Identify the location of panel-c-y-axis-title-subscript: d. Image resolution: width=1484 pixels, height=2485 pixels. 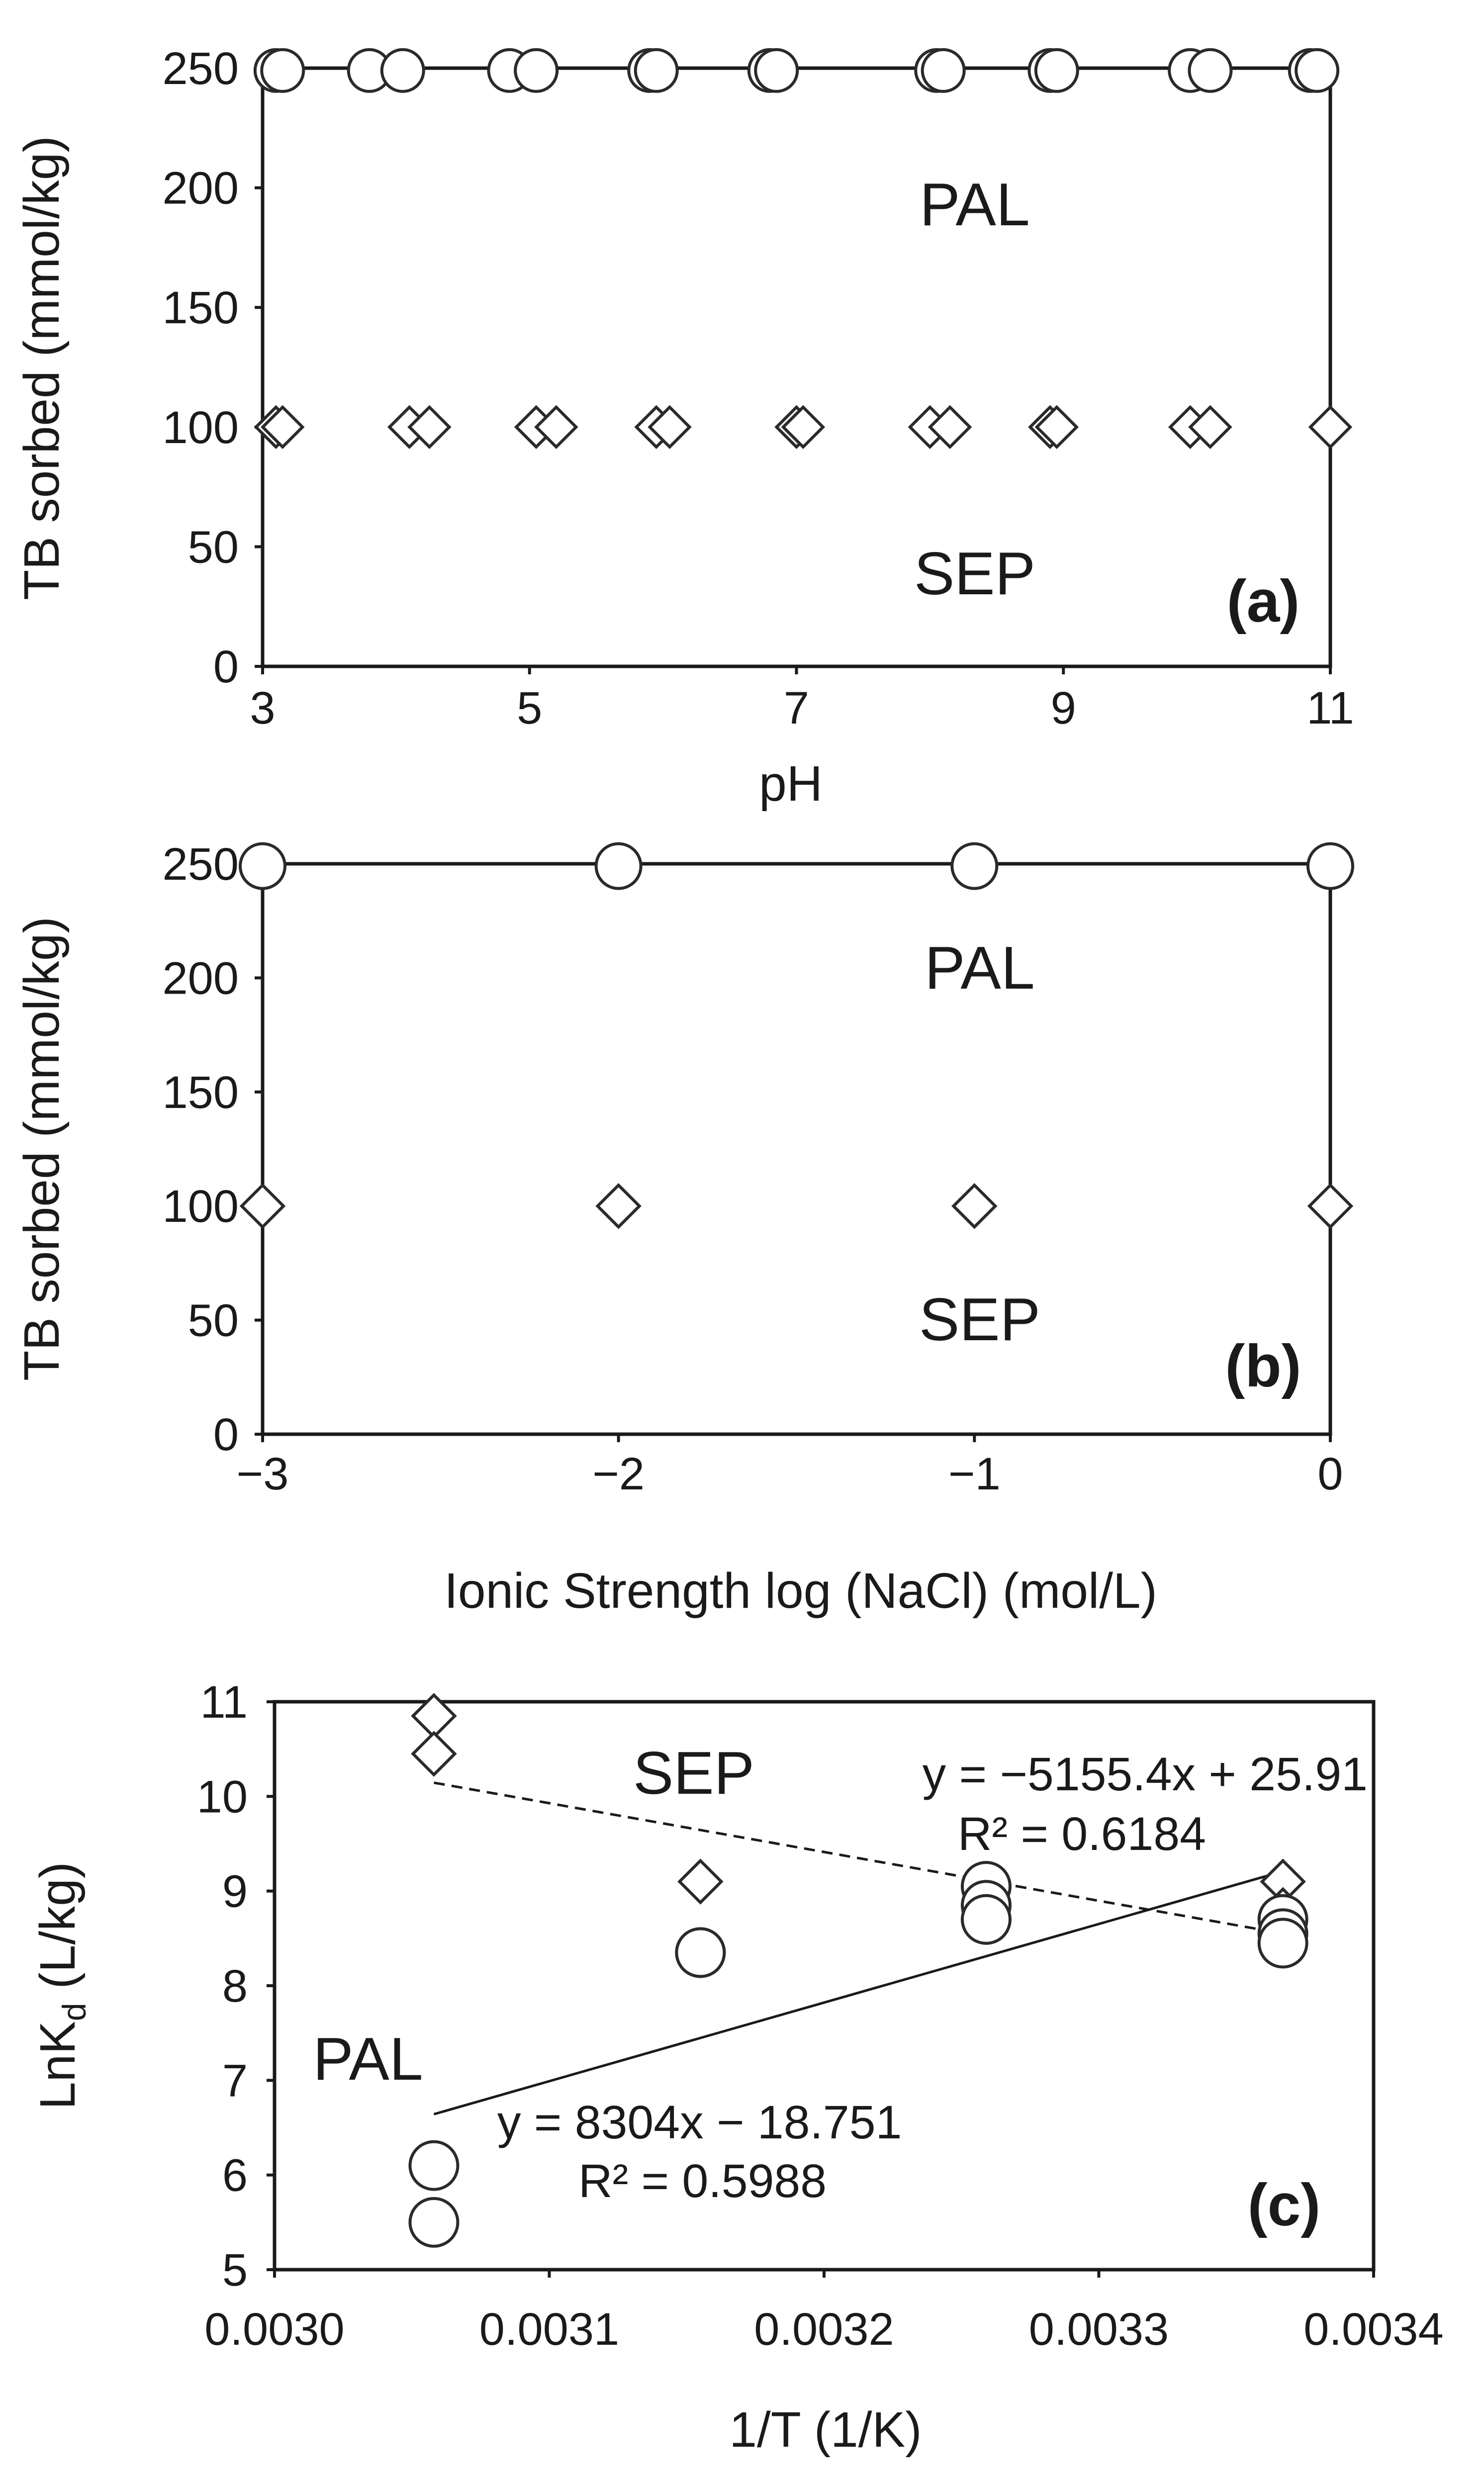
(75, 2012).